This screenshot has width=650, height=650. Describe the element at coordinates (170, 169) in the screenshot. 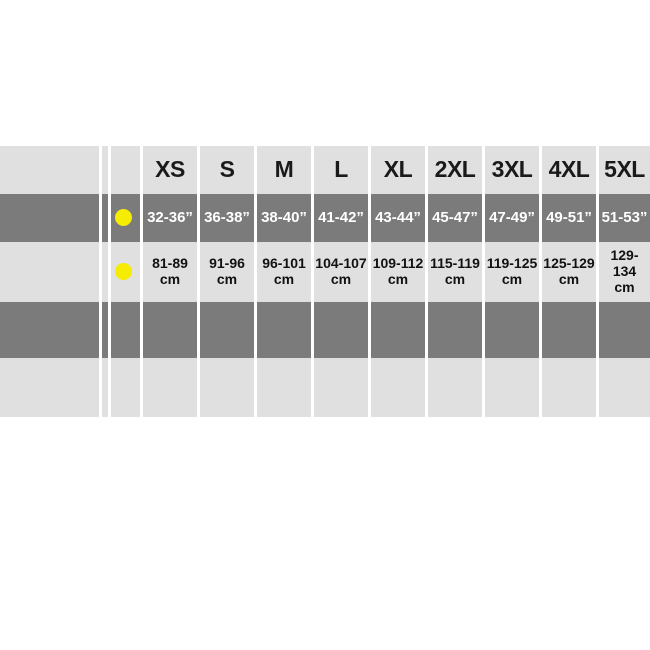

I see `size-header-xs: XS` at that location.